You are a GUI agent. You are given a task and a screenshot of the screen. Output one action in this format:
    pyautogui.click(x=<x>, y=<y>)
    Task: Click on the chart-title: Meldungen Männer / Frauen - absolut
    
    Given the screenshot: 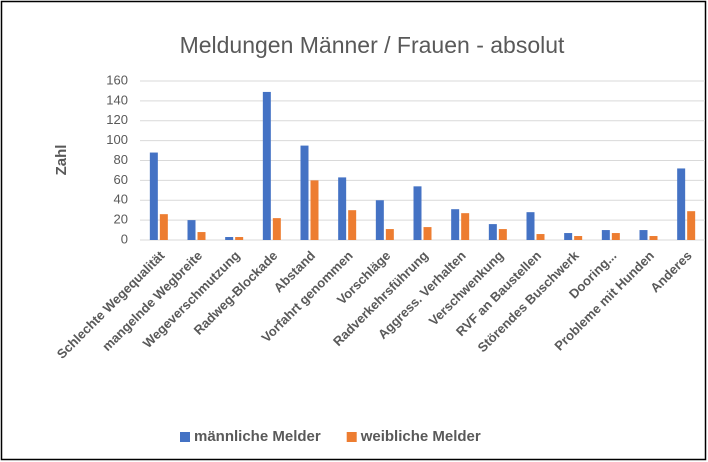 What is the action you would take?
    pyautogui.click(x=372, y=45)
    